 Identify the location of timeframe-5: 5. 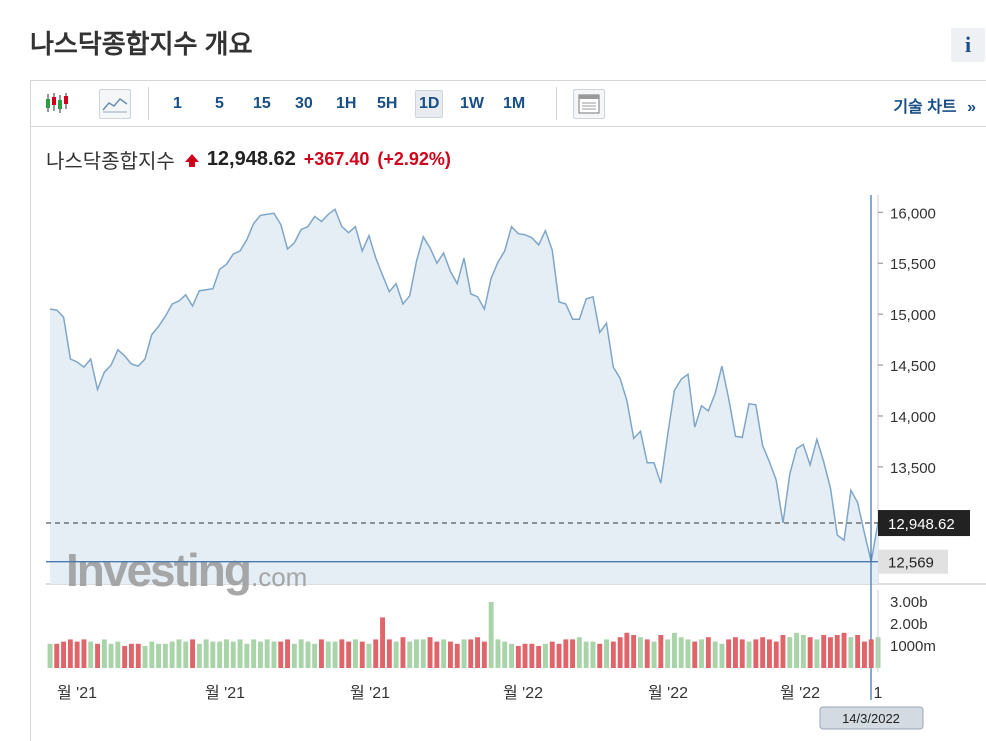
(219, 103).